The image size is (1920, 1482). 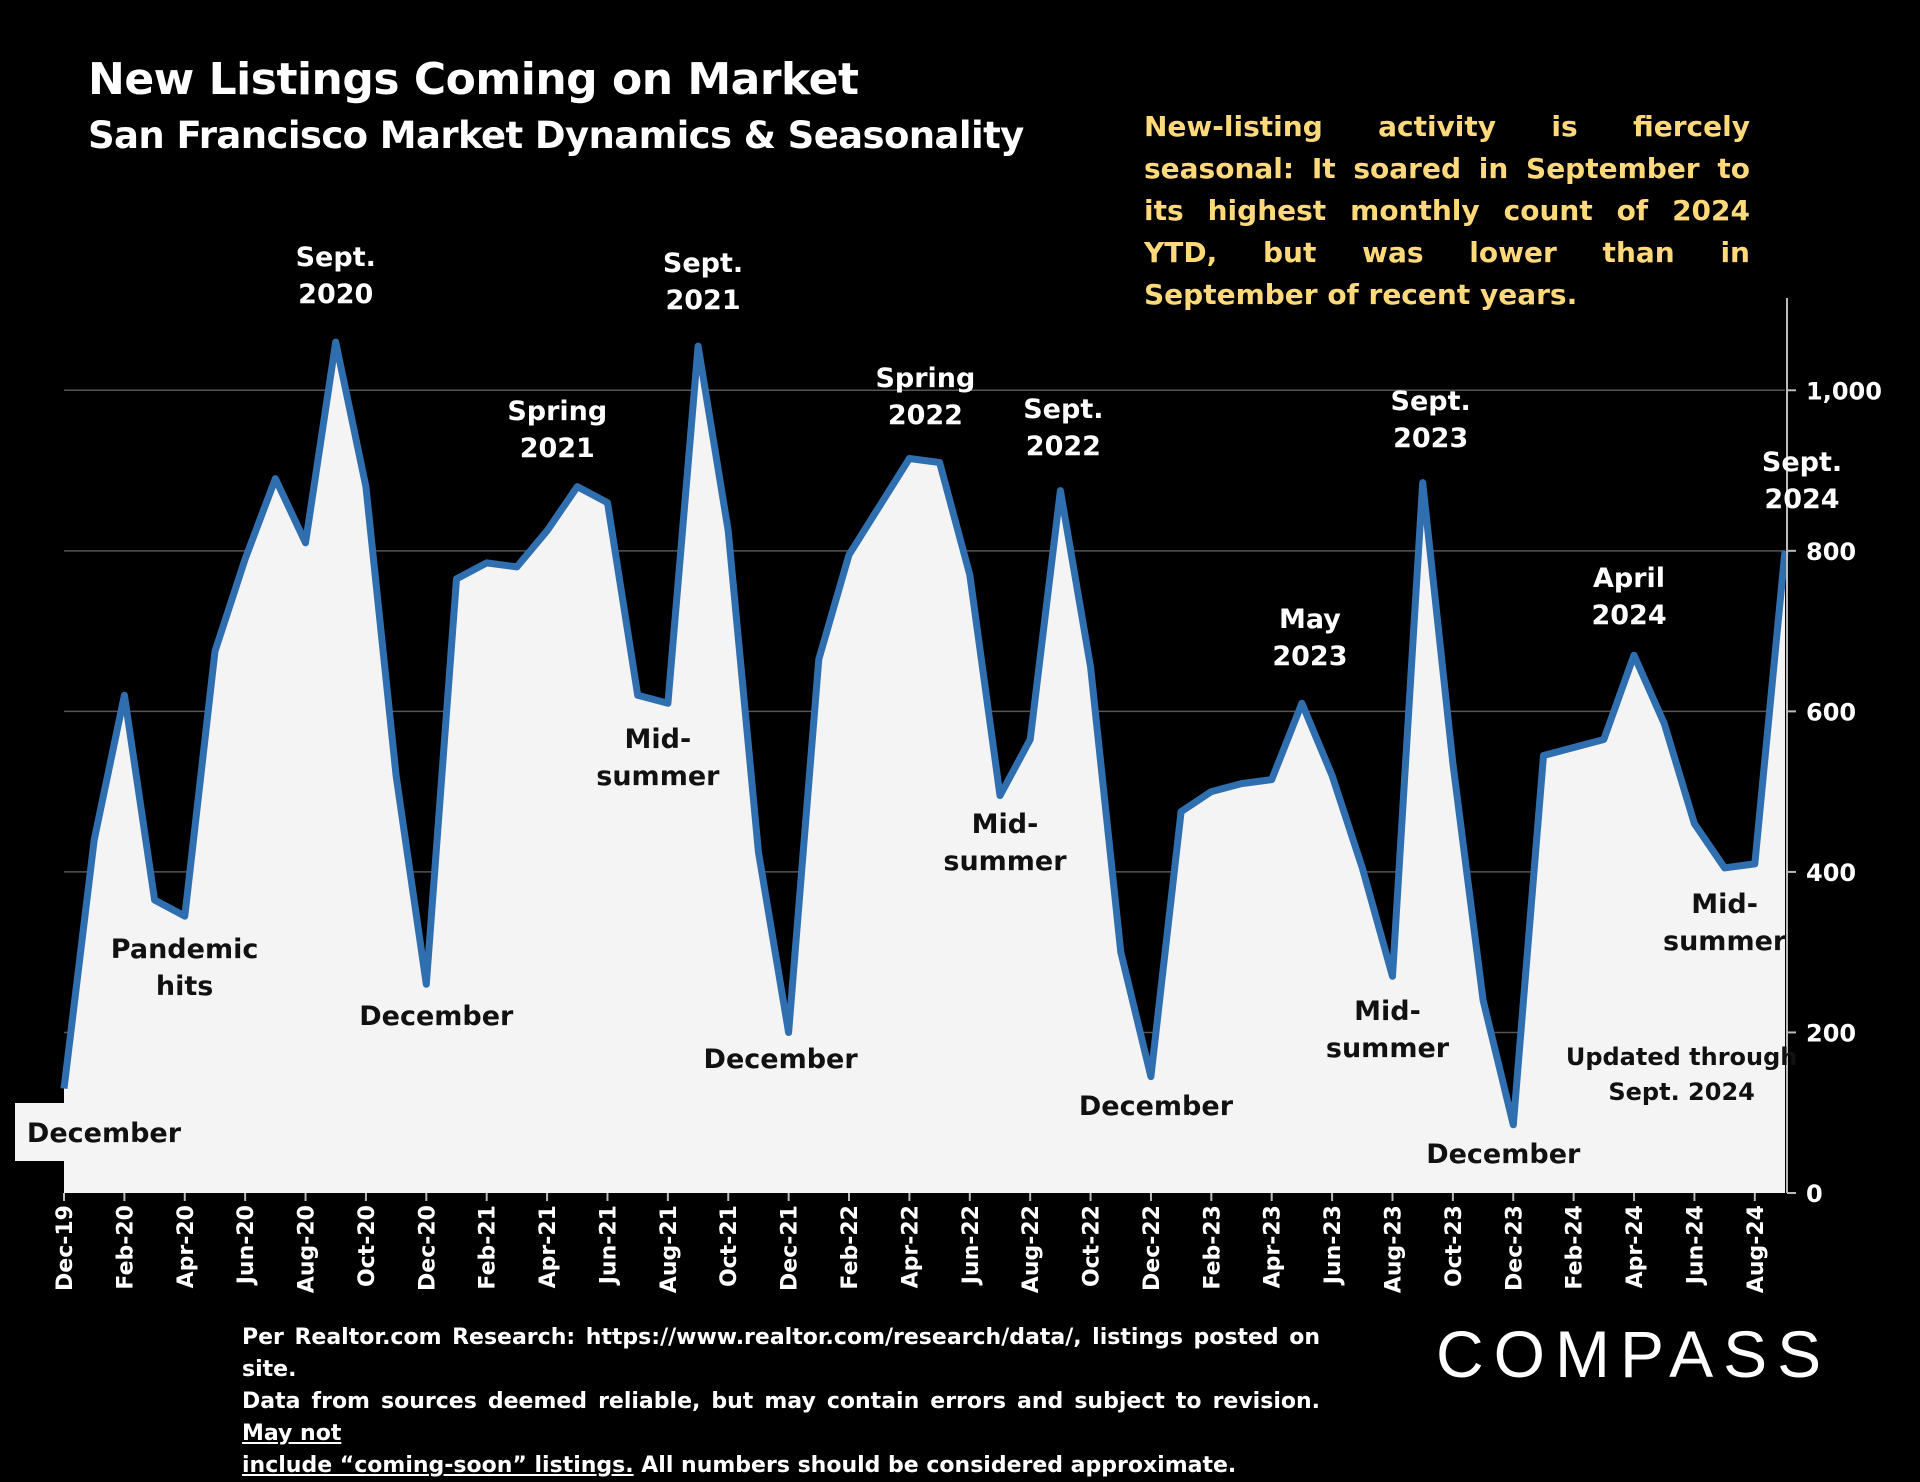 I want to click on x-tick-label: Aug-22, so click(x=1031, y=1249).